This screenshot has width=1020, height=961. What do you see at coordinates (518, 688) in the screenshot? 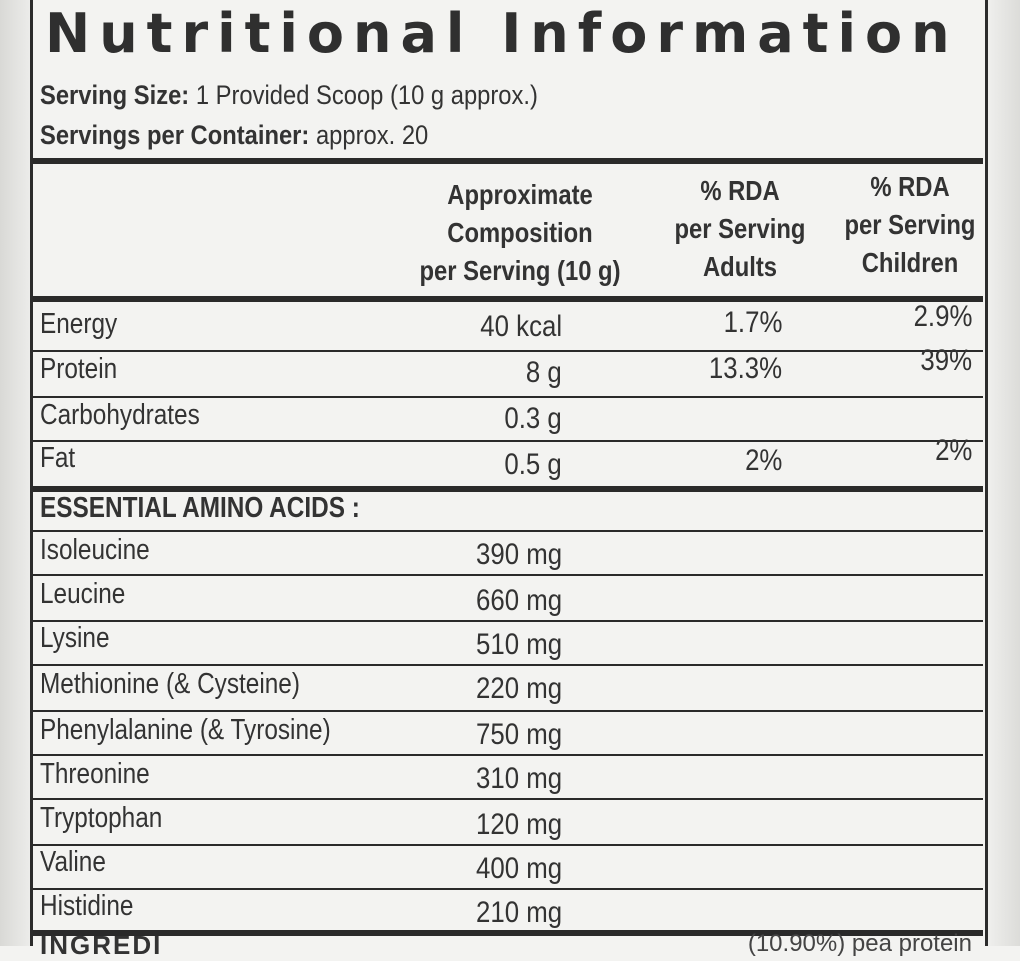
I see `amino-amount: 220 mg` at bounding box center [518, 688].